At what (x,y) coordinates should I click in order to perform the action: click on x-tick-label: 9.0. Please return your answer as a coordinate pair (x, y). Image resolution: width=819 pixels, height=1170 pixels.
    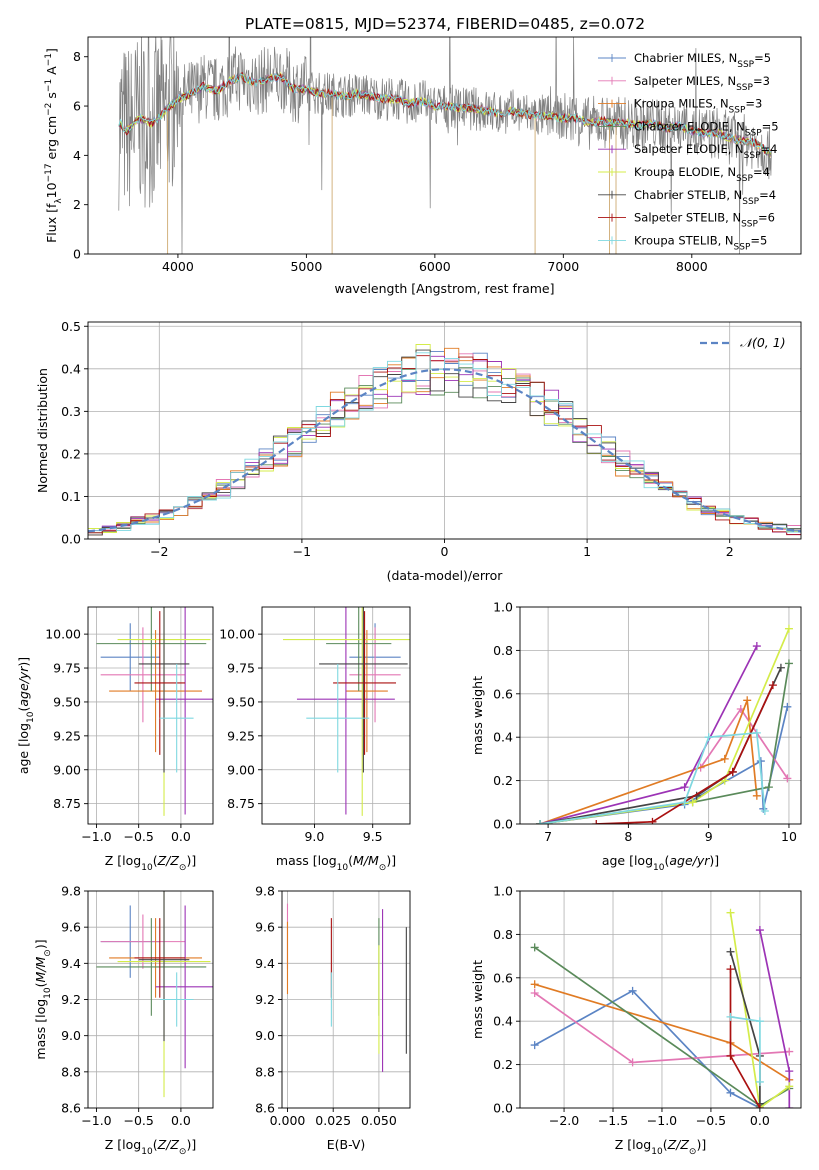
    Looking at the image, I should click on (314, 836).